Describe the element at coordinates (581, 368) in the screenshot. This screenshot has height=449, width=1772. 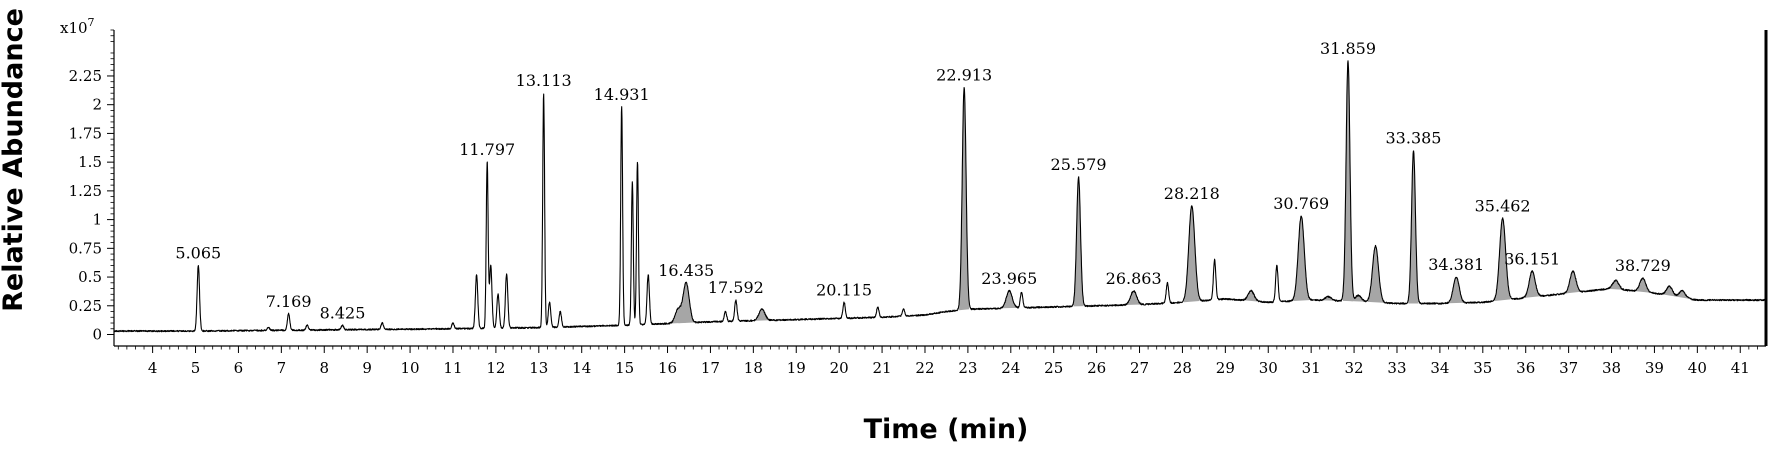
I see `x-tick-label: 14` at that location.